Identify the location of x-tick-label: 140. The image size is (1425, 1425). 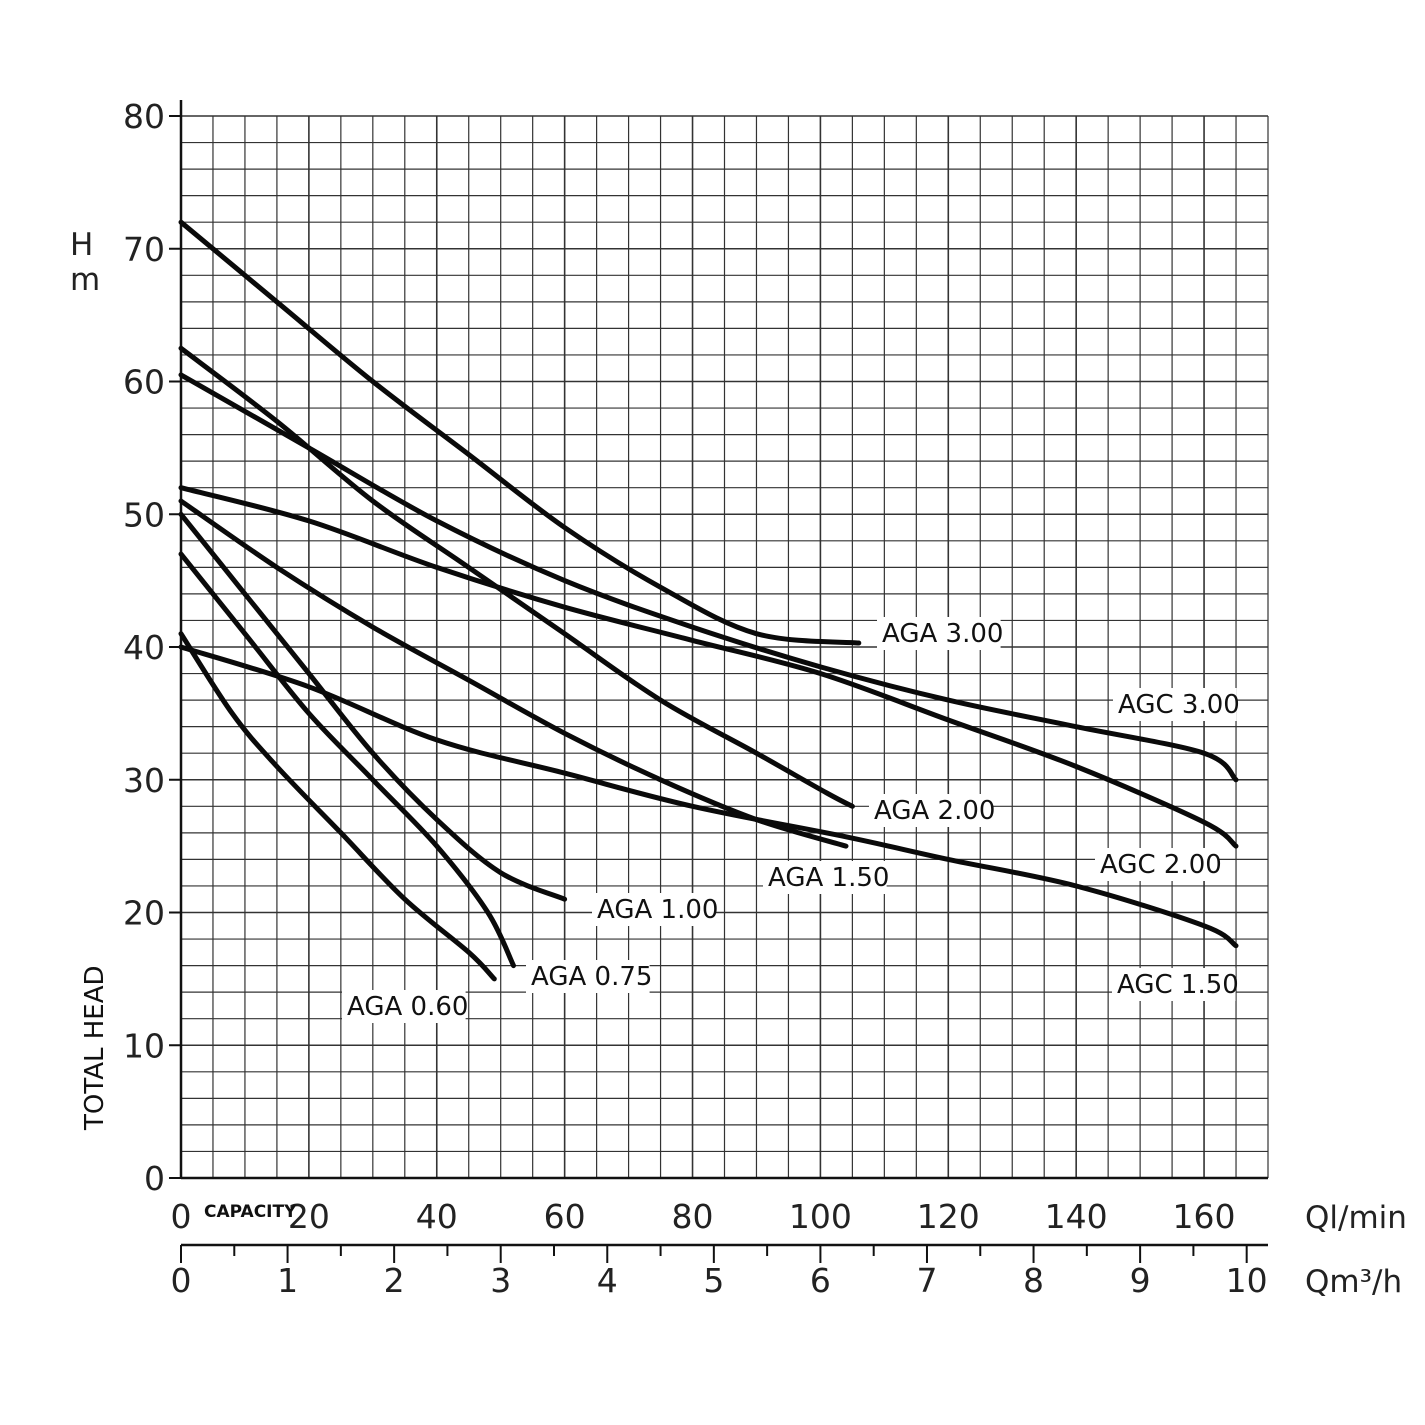
(1076, 1216).